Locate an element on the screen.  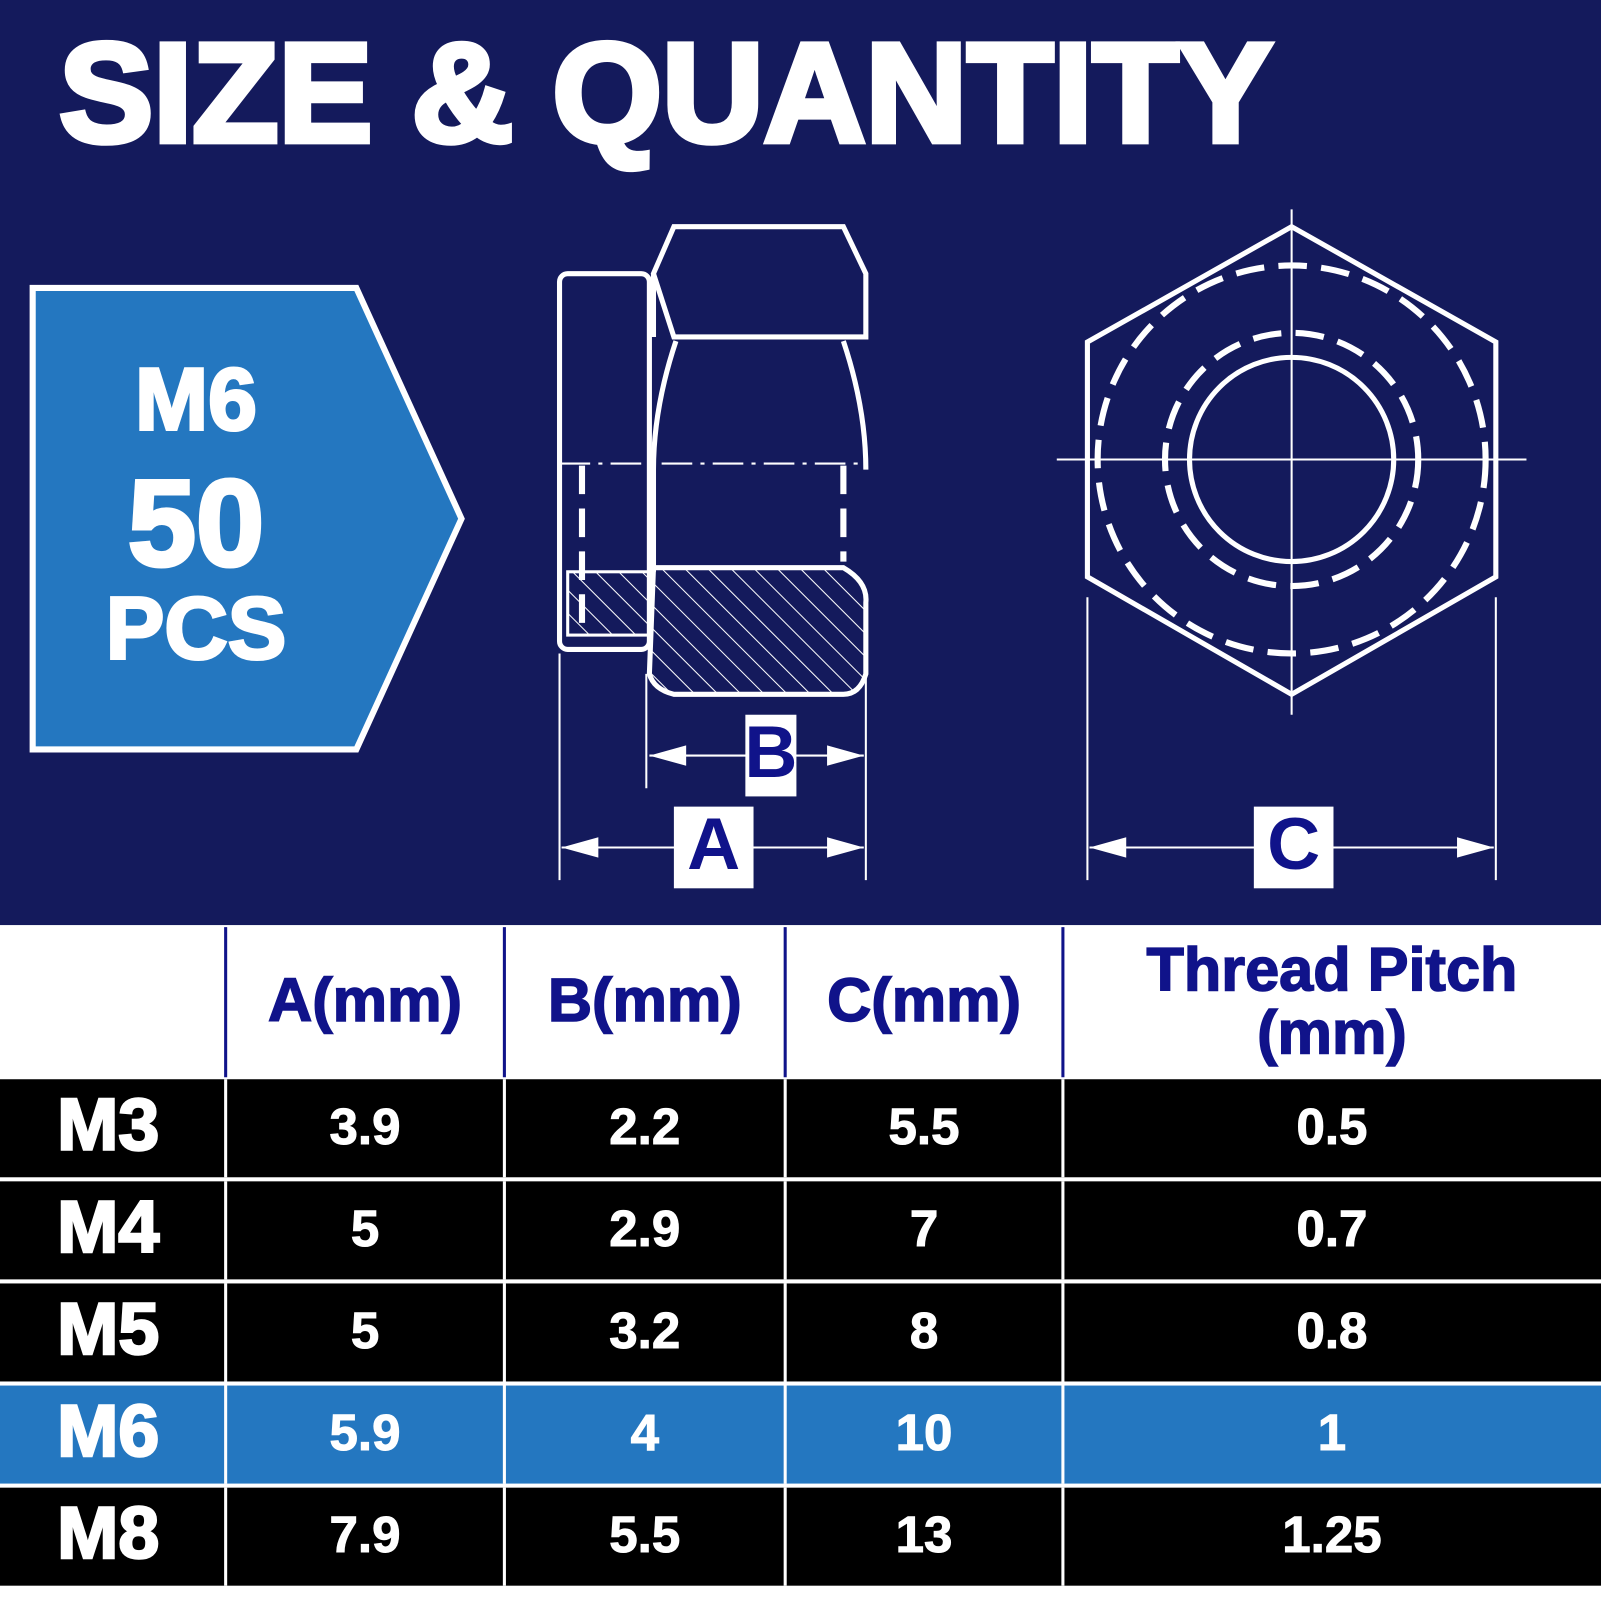
table-cell: 8 is located at coordinates (924, 1330).